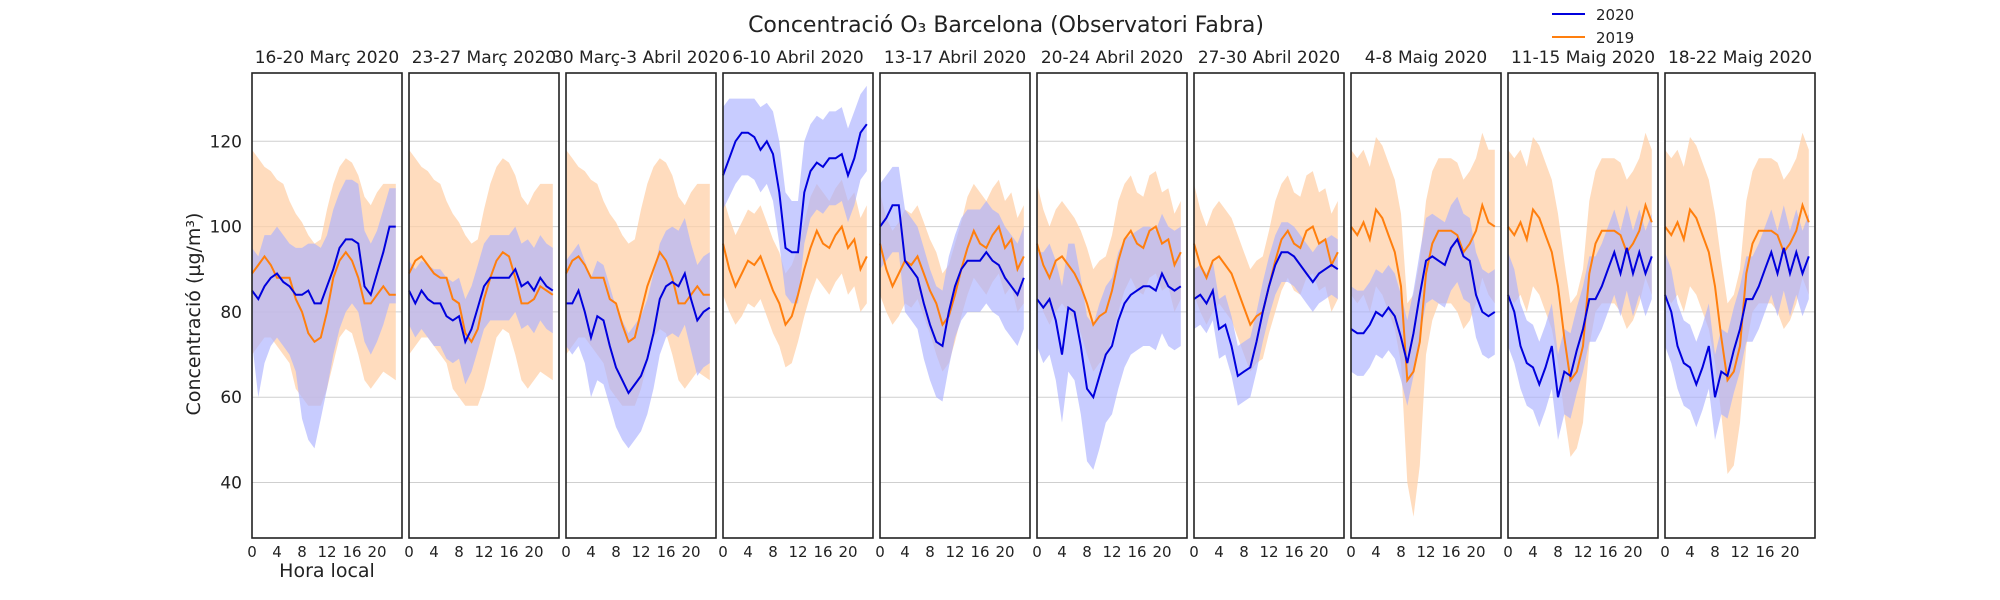 This screenshot has height=600, width=2000. I want to click on panel-10: 18-22 Maig 2020 0 4 8 12 16 20, so click(1738, 304).